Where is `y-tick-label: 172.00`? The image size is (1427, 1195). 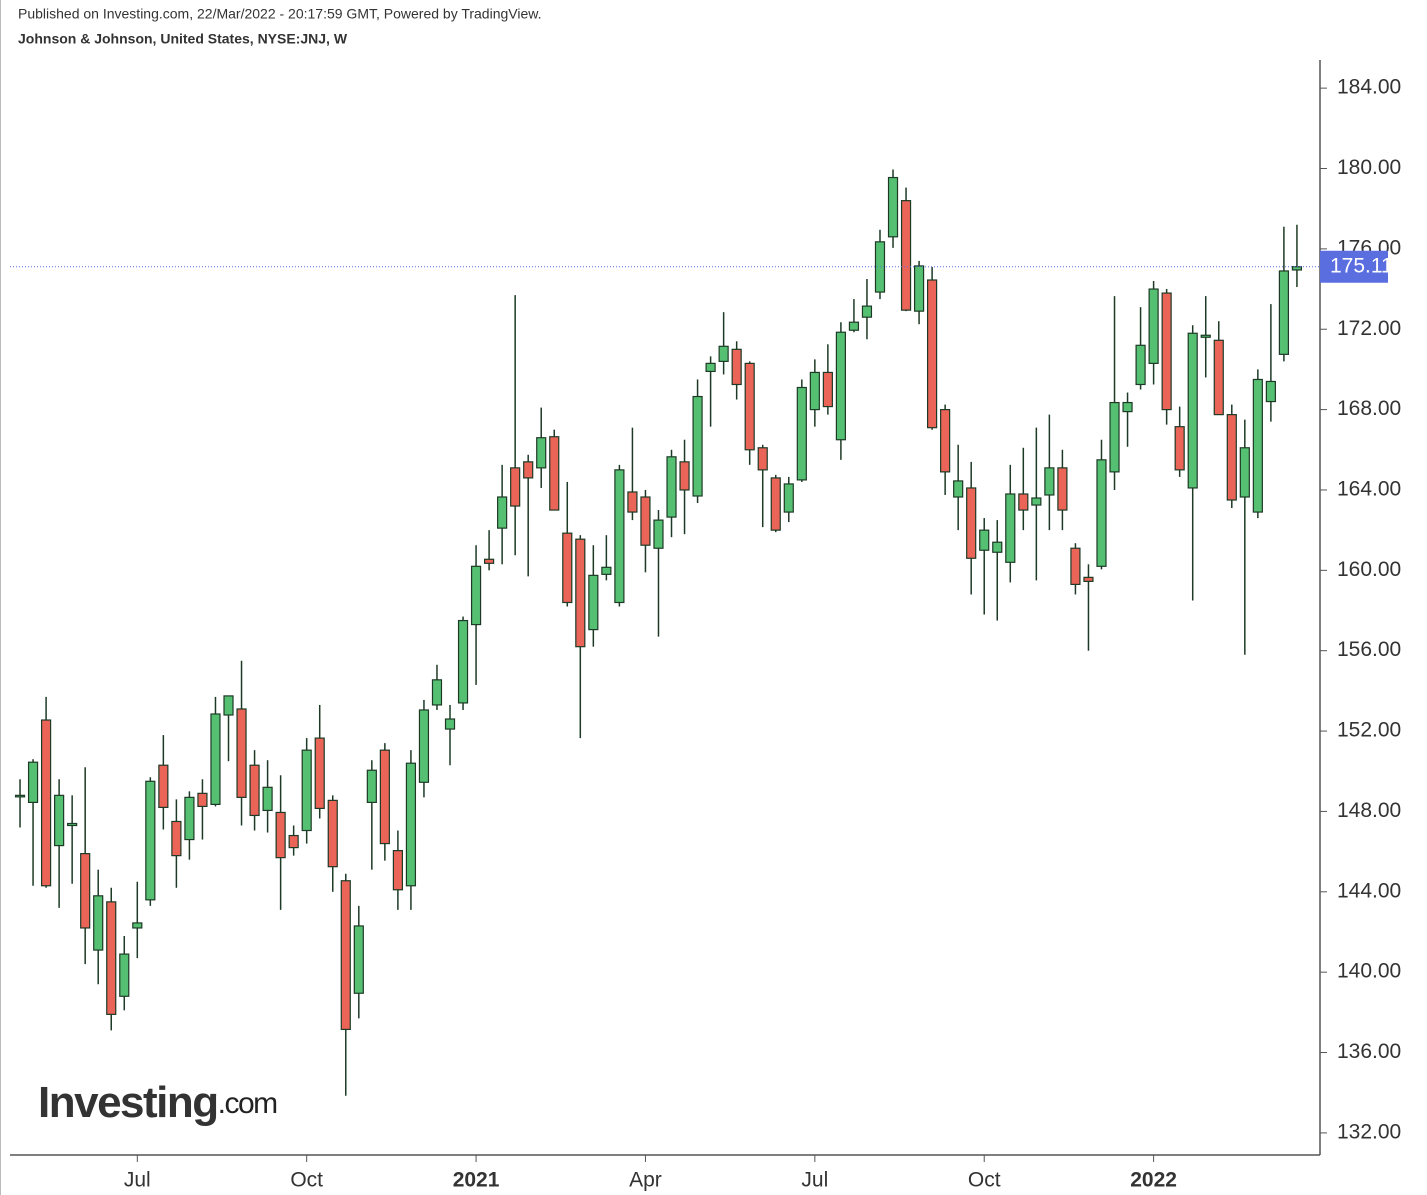
y-tick-label: 172.00 is located at coordinates (1369, 328).